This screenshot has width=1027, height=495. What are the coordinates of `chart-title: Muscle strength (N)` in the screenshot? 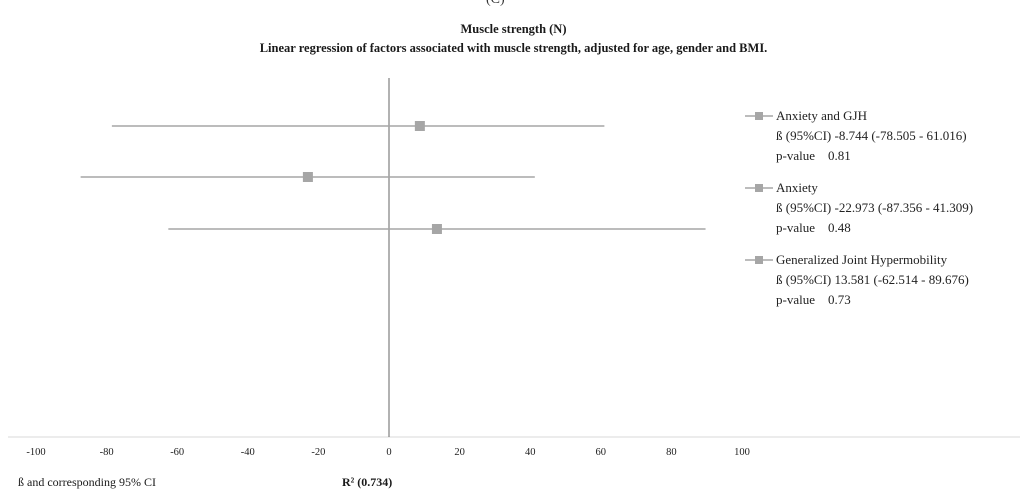 It's located at (513, 29).